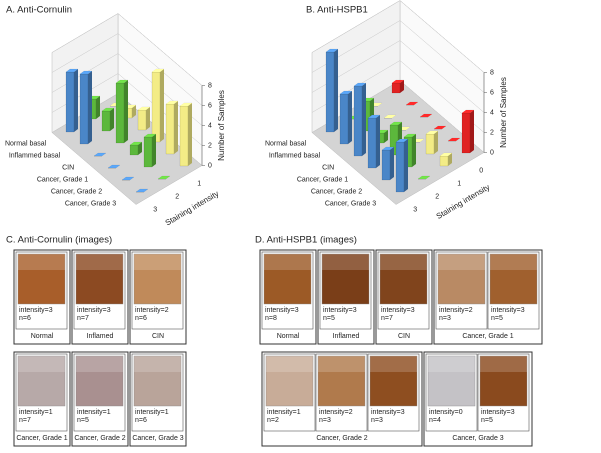 This screenshot has width=601, height=453. Describe the element at coordinates (336, 192) in the screenshot. I see `category-label: Cancer, Grade 2` at that location.